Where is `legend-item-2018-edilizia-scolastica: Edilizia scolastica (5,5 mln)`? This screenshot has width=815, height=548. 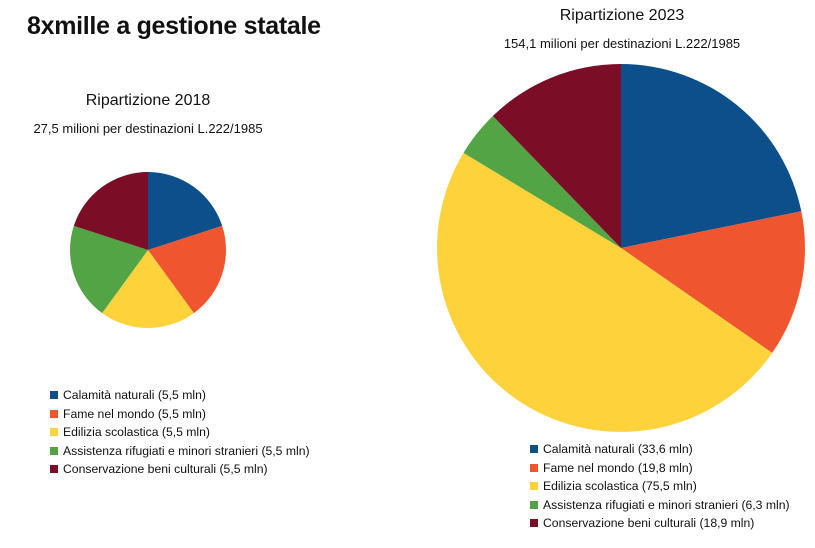 legend-item-2018-edilizia-scolastica: Edilizia scolastica (5,5 mln) is located at coordinates (180, 432).